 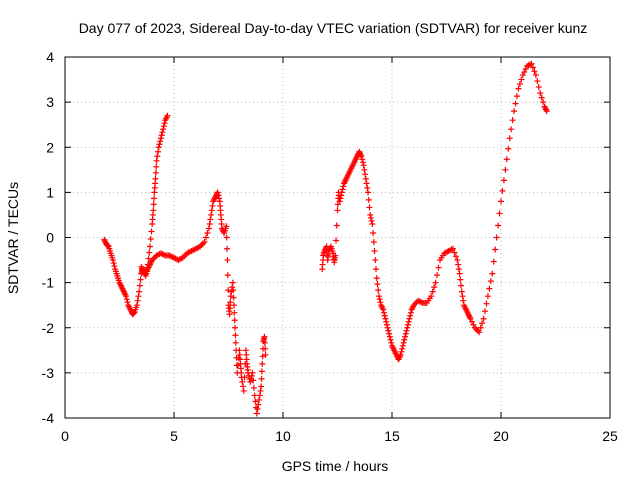 I want to click on y-tick-label: 1, so click(x=50, y=192).